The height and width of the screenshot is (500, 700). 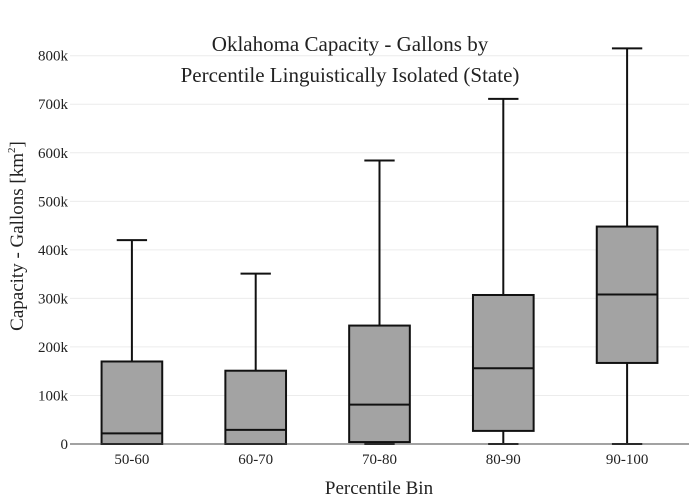 What do you see at coordinates (65, 445) in the screenshot?
I see `y-tick-label: 0` at bounding box center [65, 445].